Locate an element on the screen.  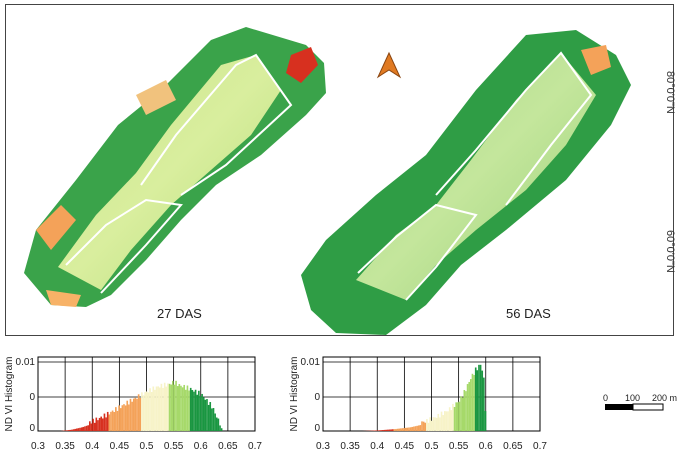
x-tick-label: 0.45 is located at coordinates (120, 446).